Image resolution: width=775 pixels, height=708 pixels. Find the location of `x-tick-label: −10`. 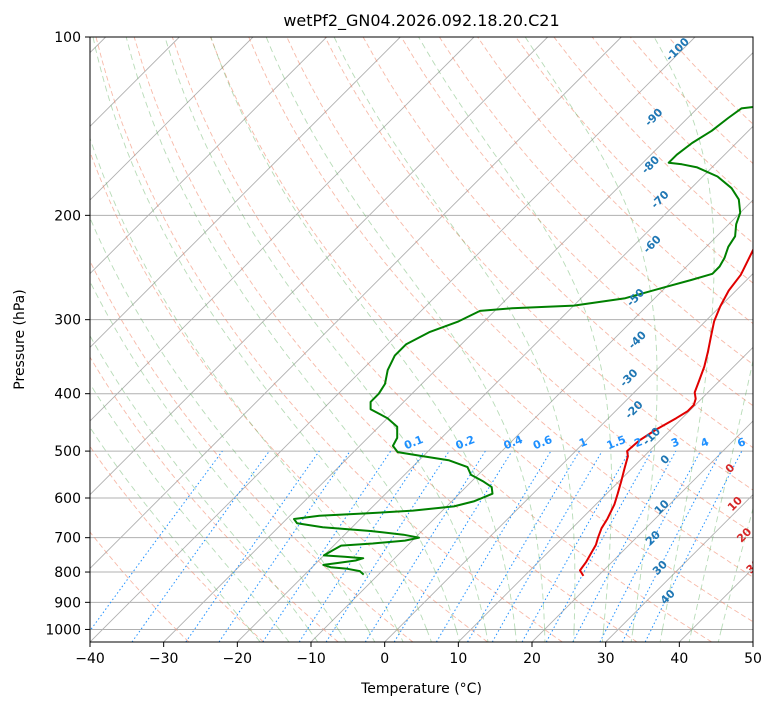

x-tick-label: −10 is located at coordinates (311, 659).